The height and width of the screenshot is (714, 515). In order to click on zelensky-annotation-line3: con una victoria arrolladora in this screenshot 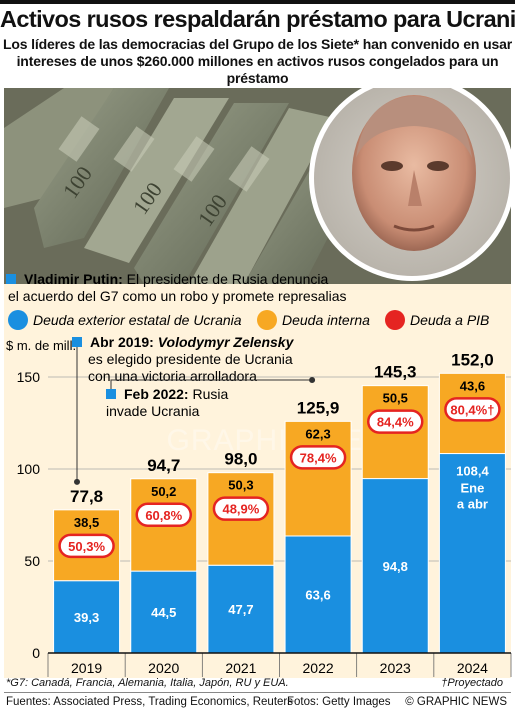, I will do `click(172, 376)`.